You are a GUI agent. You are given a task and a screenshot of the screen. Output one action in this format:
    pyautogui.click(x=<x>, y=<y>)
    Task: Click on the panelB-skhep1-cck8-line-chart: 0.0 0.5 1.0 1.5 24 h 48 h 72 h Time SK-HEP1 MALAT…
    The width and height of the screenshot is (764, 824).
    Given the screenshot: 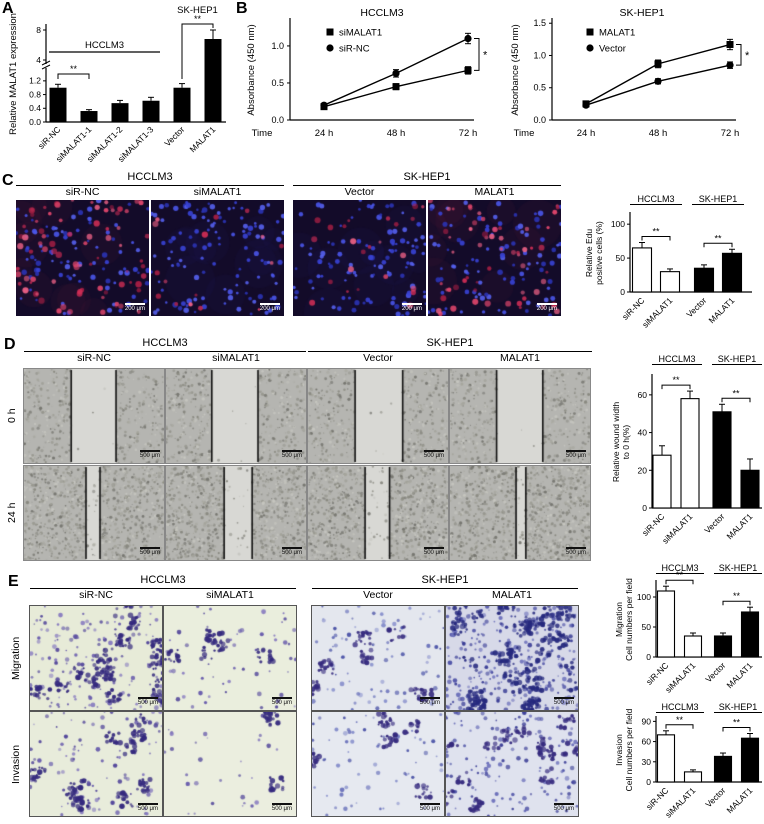 What is the action you would take?
    pyautogui.click(x=630, y=73)
    